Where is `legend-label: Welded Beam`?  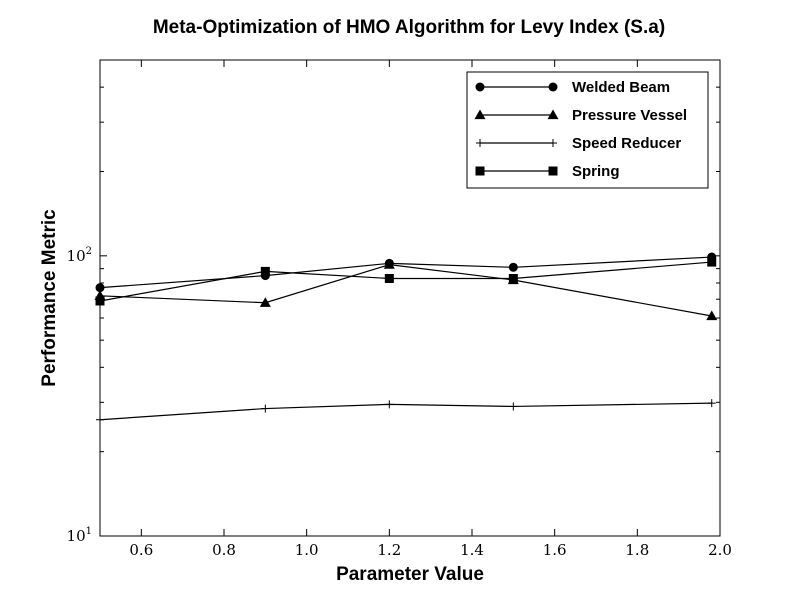 legend-label: Welded Beam is located at coordinates (621, 87).